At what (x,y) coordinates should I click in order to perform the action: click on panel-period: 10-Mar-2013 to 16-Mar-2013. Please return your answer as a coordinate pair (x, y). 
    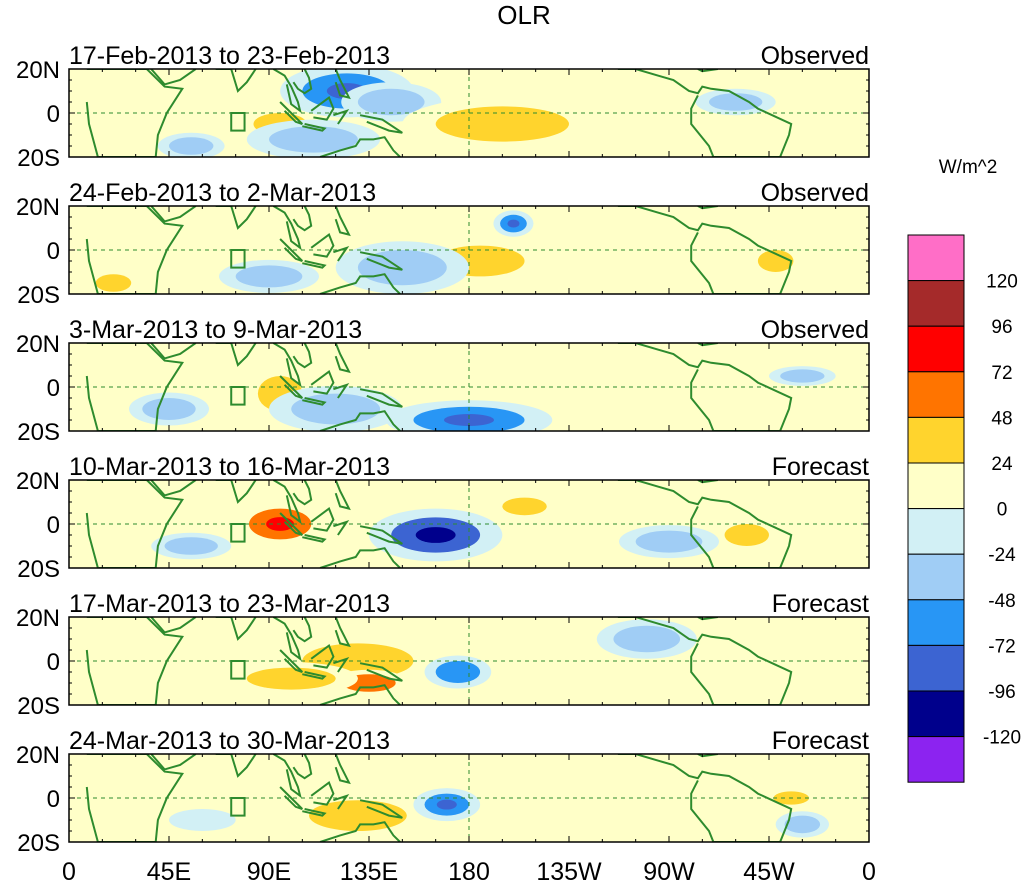
    Looking at the image, I should click on (229, 467).